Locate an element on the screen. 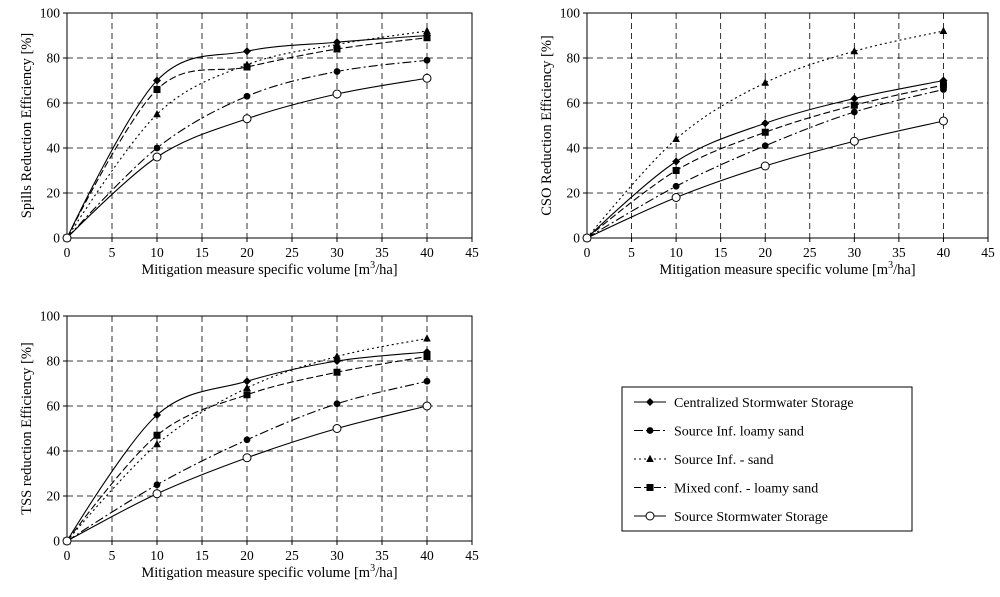 The image size is (1000, 597). legend-label-source-inf-sand: Source Inf. - sand is located at coordinates (724, 460).